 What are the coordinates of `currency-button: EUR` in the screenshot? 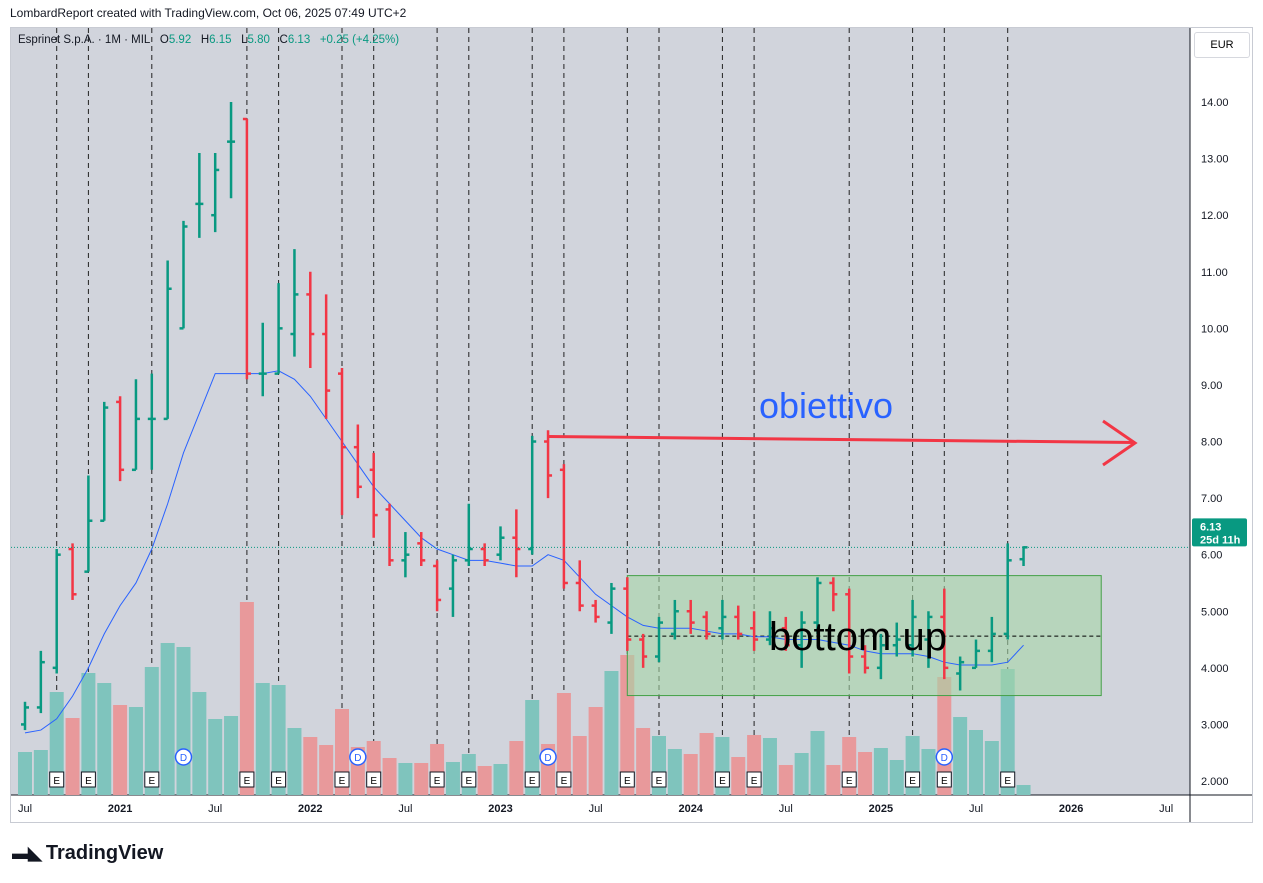 It's located at (1222, 45).